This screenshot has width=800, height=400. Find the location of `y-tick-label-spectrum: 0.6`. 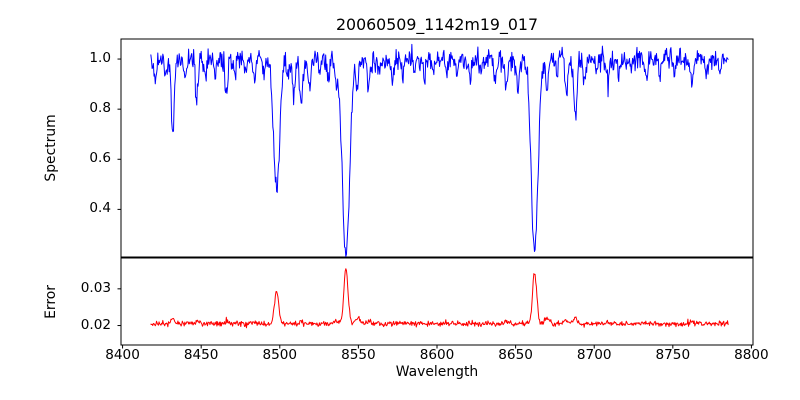

y-tick-label-spectrum: 0.6 is located at coordinates (100, 158).